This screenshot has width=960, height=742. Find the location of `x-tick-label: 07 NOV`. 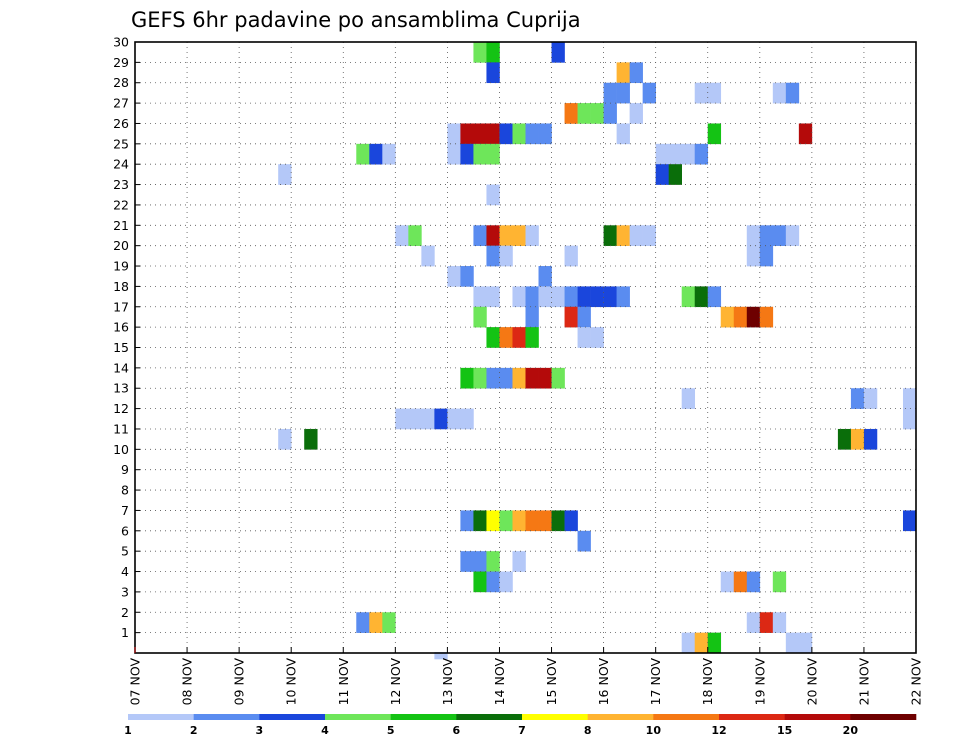

x-tick-label: 07 NOV is located at coordinates (135, 682).